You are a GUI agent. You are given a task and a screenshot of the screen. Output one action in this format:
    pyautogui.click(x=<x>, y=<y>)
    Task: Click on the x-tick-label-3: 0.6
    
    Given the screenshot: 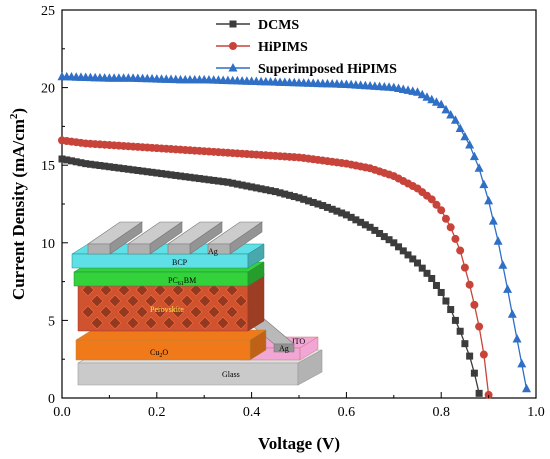 What is the action you would take?
    pyautogui.click(x=347, y=412)
    